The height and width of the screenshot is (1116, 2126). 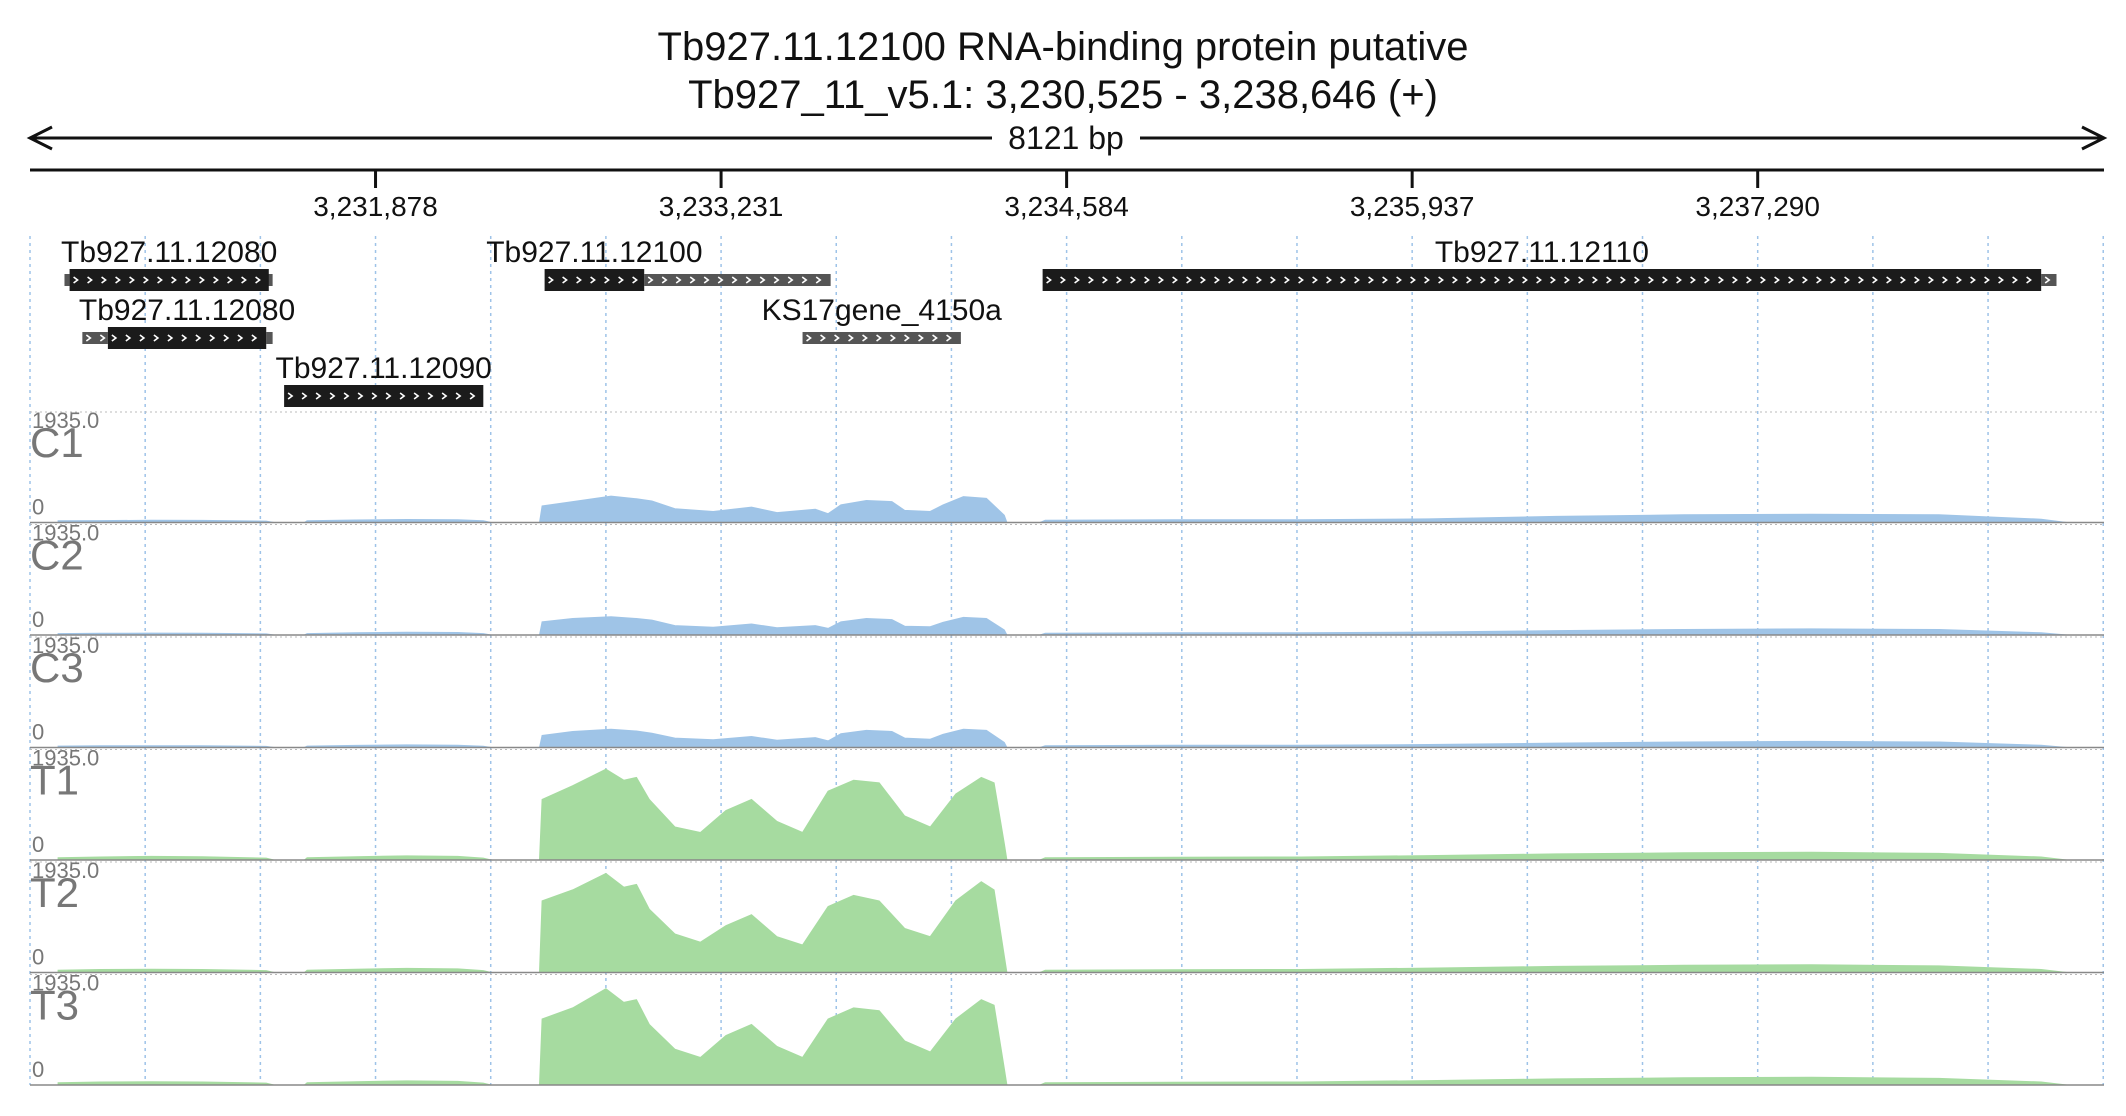 I want to click on gene-g1: Tb927.11.12080, so click(x=169, y=263).